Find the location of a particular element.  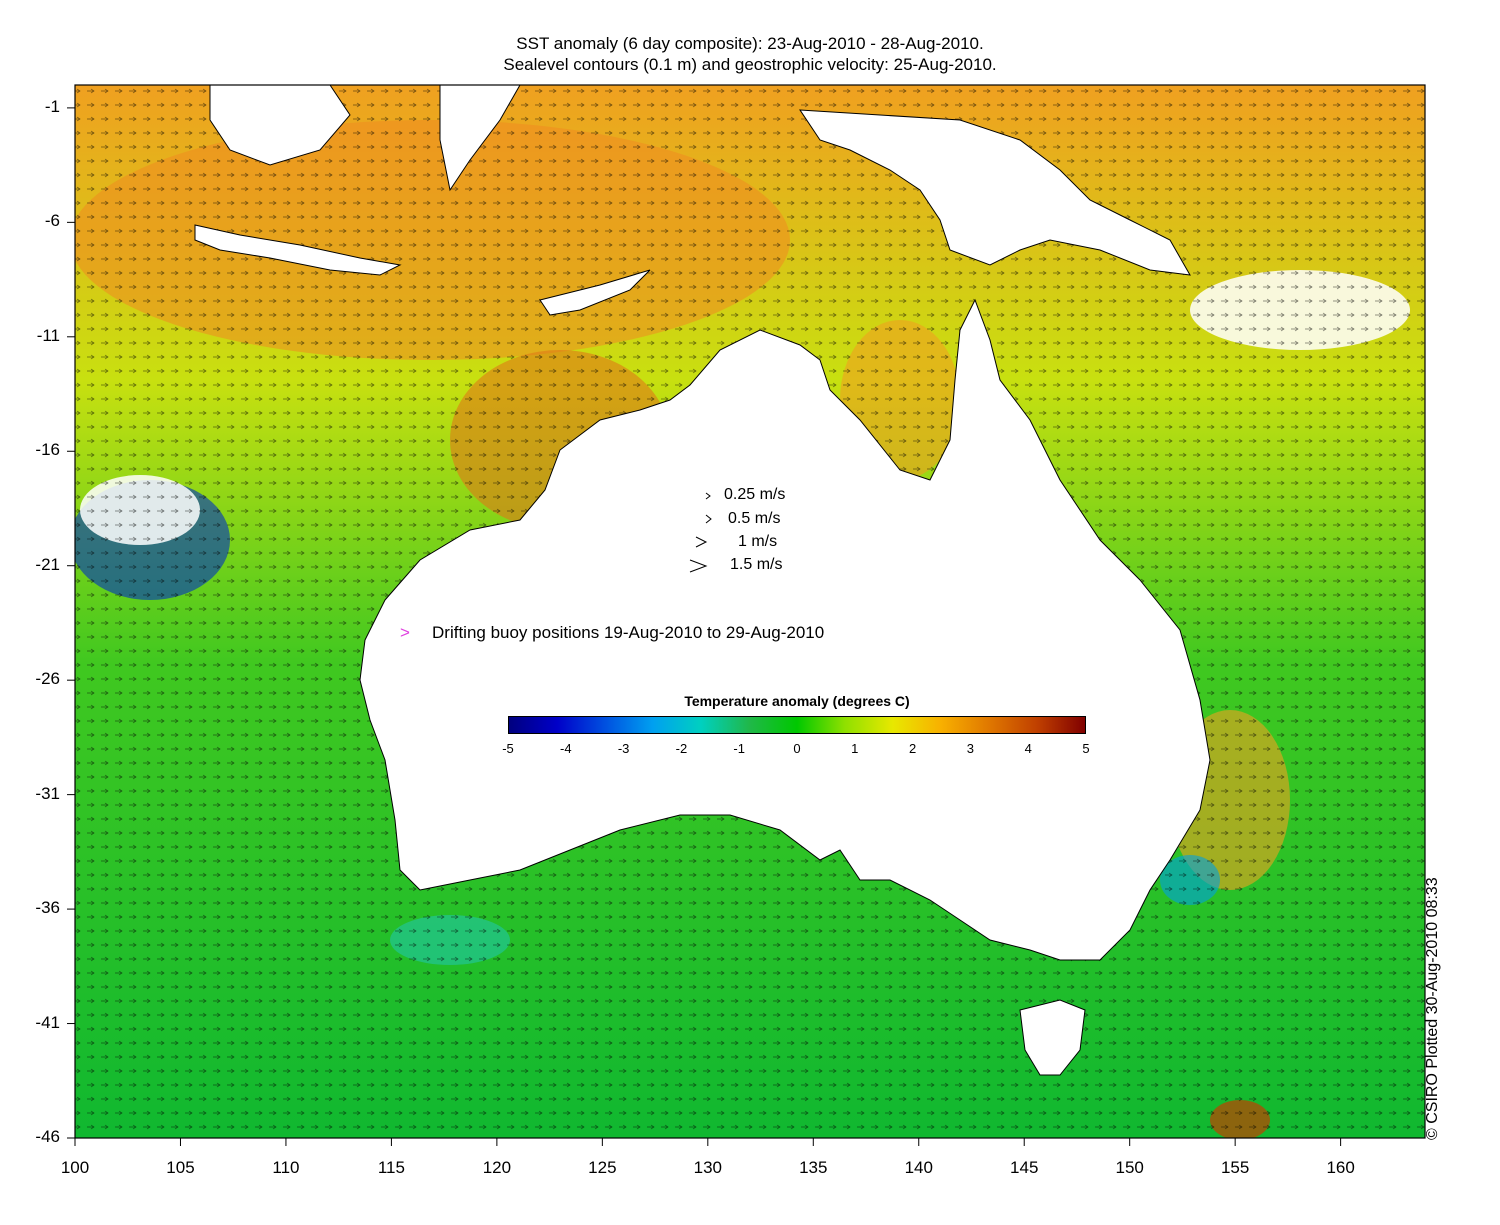

x-tick-label: 135 is located at coordinates (813, 1167).